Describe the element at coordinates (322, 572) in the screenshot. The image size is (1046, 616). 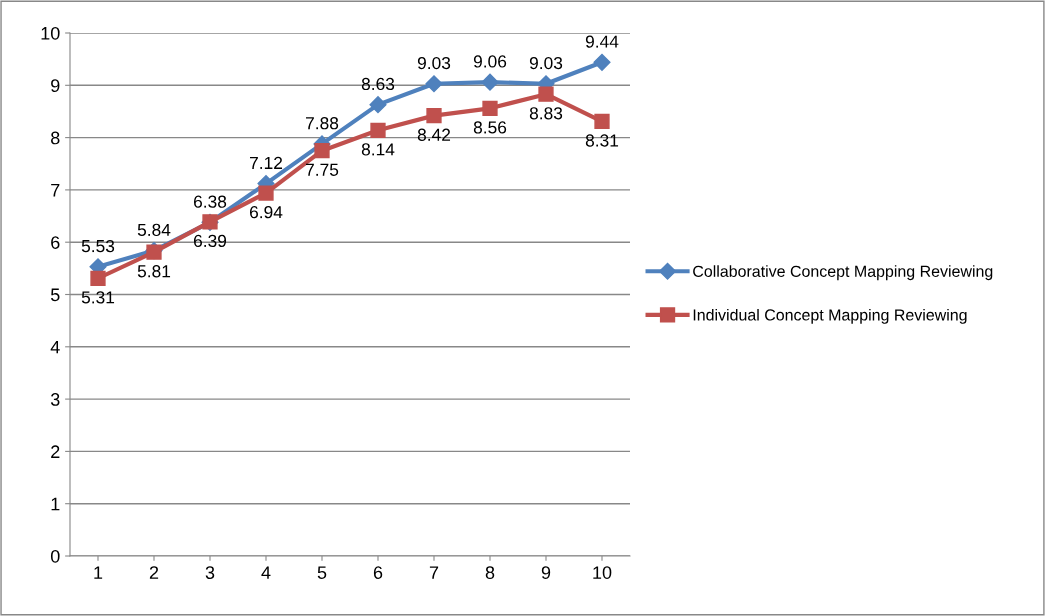
I see `x-tick-label: 5` at that location.